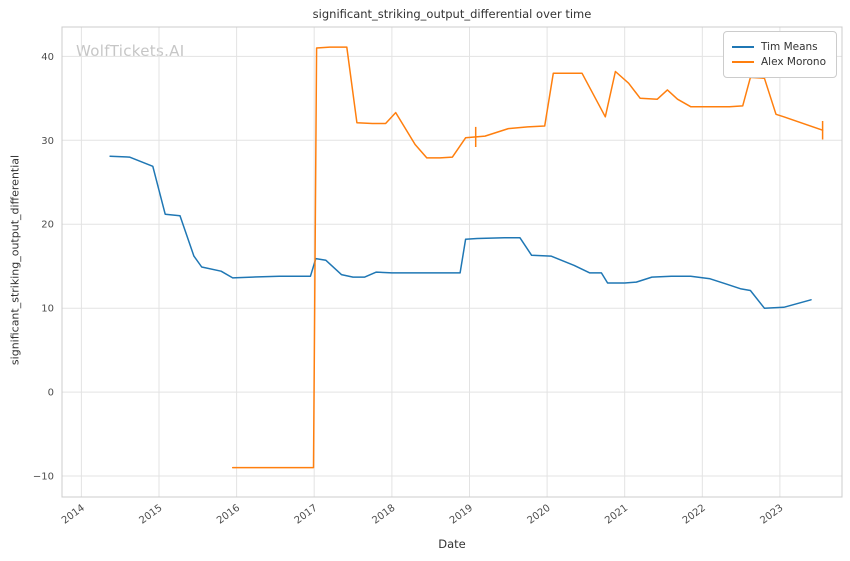 This screenshot has width=850, height=561. What do you see at coordinates (793, 62) in the screenshot?
I see `legend-label-alex-morono: Alex Morono` at bounding box center [793, 62].